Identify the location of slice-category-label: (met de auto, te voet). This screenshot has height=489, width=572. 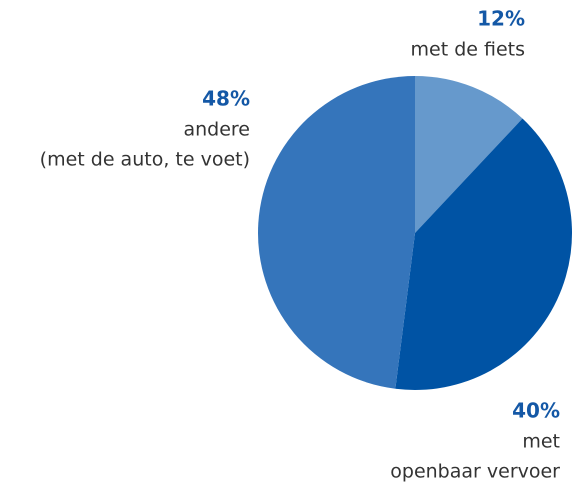
(145, 160).